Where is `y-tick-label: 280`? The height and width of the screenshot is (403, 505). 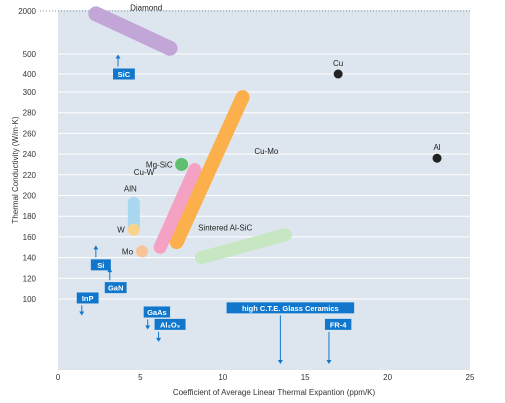
y-tick-label: 280 is located at coordinates (30, 113).